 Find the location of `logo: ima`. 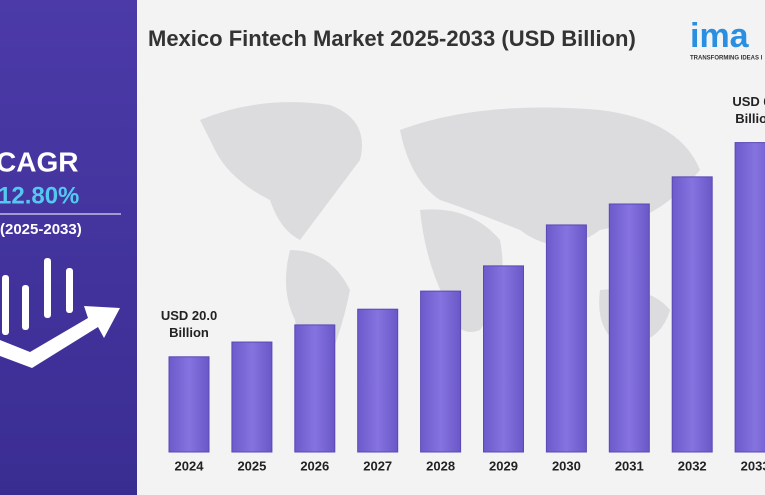

logo: ima is located at coordinates (720, 36).